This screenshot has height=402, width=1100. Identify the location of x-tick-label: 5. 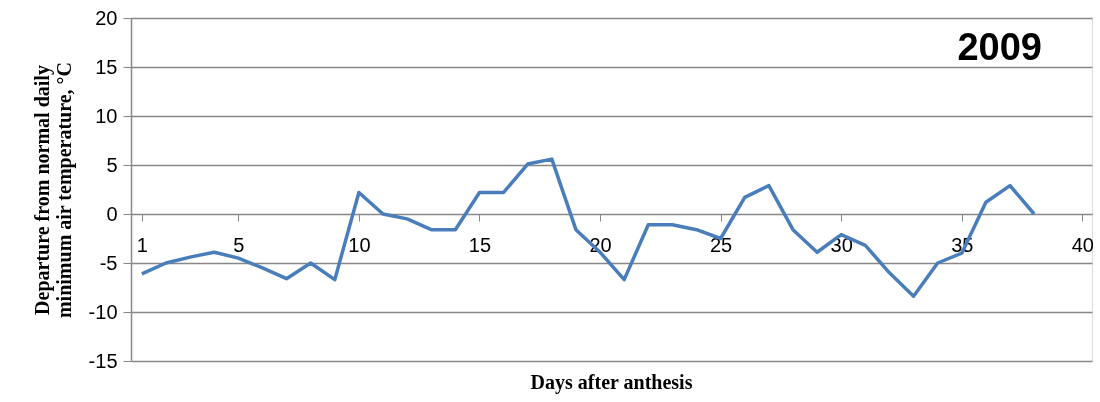
(239, 244).